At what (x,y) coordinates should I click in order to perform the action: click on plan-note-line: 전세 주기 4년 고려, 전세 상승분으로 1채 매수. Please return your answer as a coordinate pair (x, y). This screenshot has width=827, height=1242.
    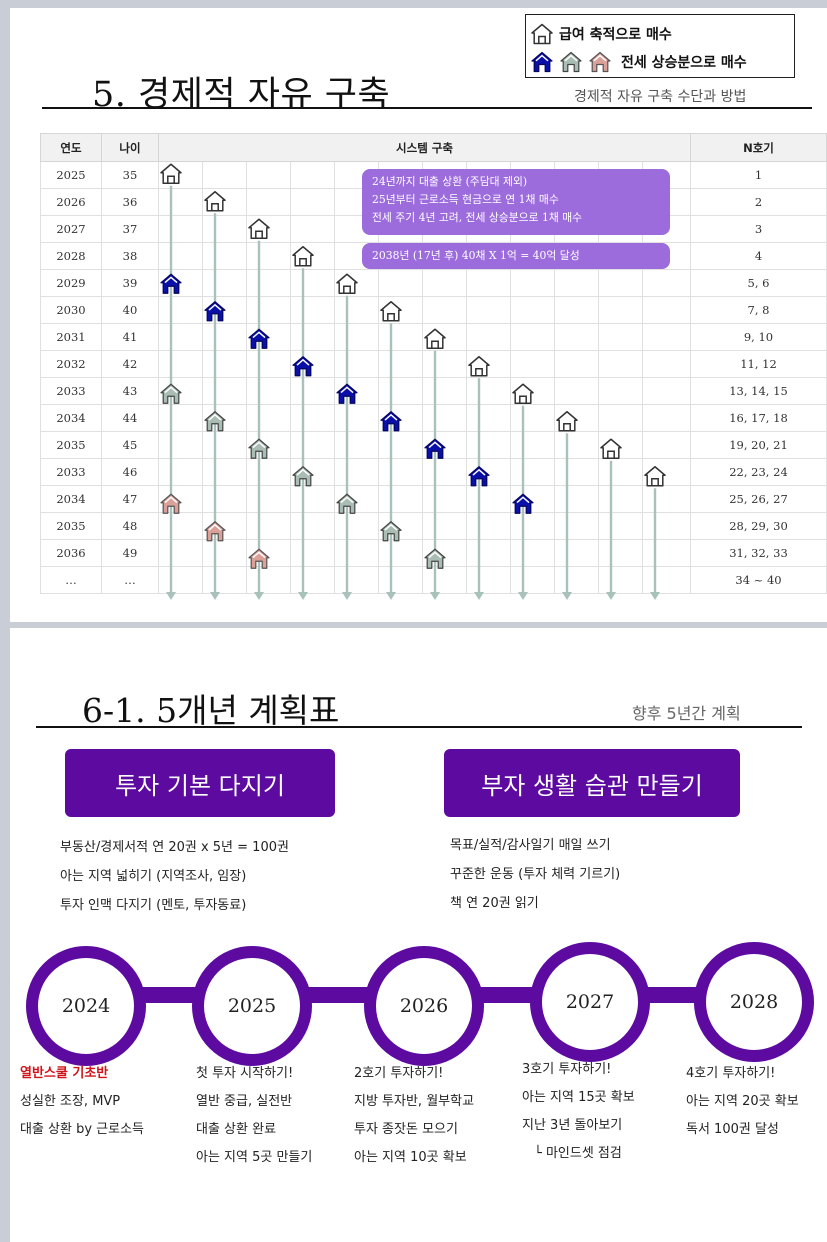
    Looking at the image, I should click on (477, 217).